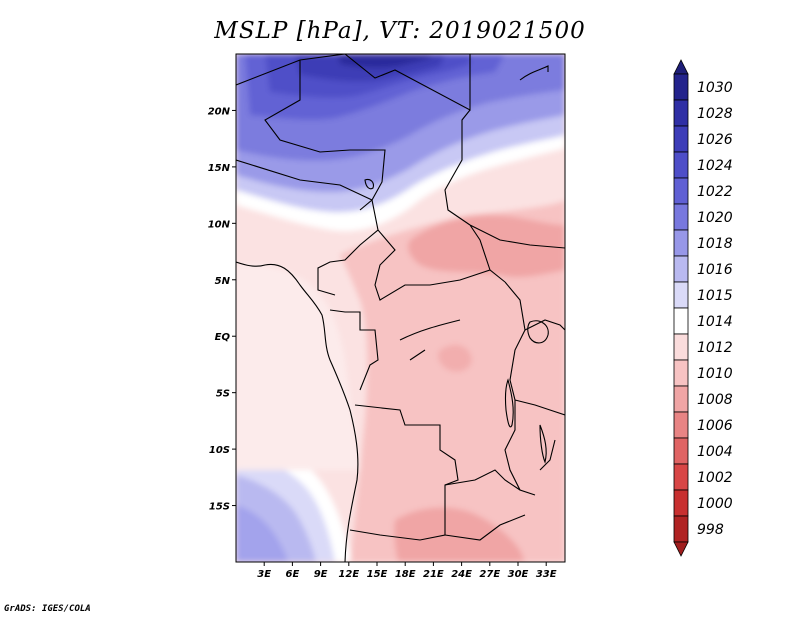 The image size is (800, 618). I want to click on colorbar-label: 1015, so click(715, 296).